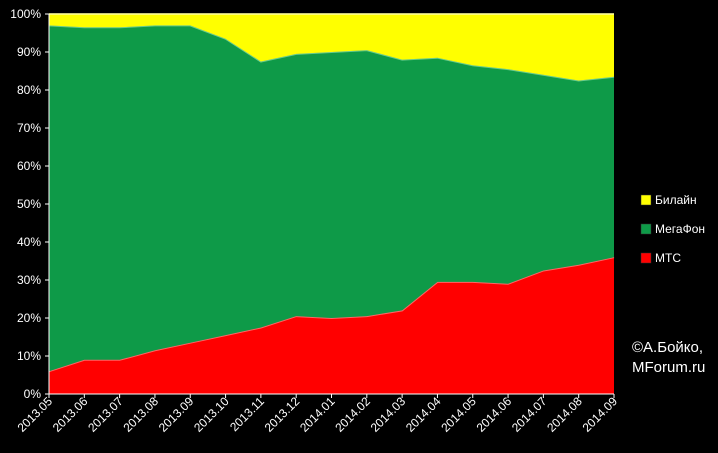 This screenshot has width=718, height=453. Describe the element at coordinates (668, 367) in the screenshot. I see `copyright-line-2: MForum.ru` at that location.